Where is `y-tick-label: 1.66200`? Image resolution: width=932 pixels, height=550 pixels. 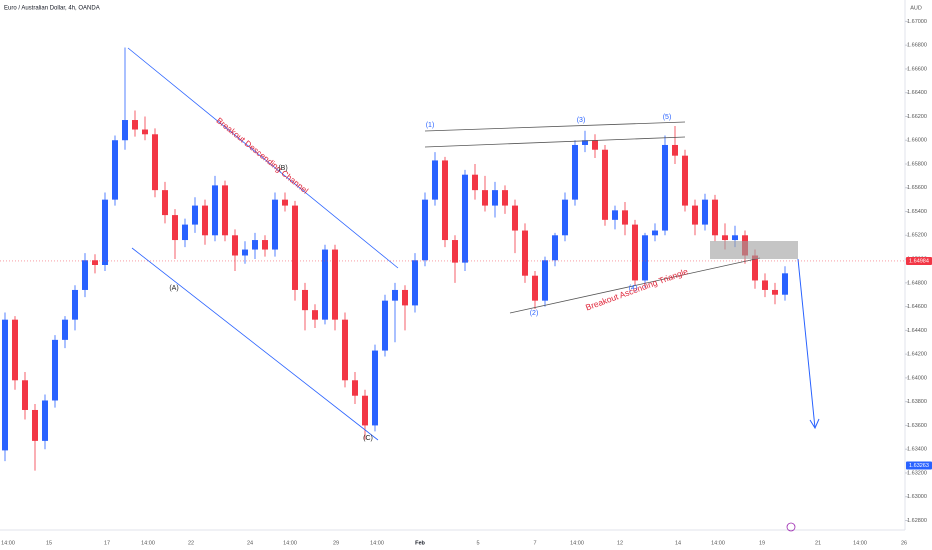
y-tick-label: 1.66200 is located at coordinates (917, 117).